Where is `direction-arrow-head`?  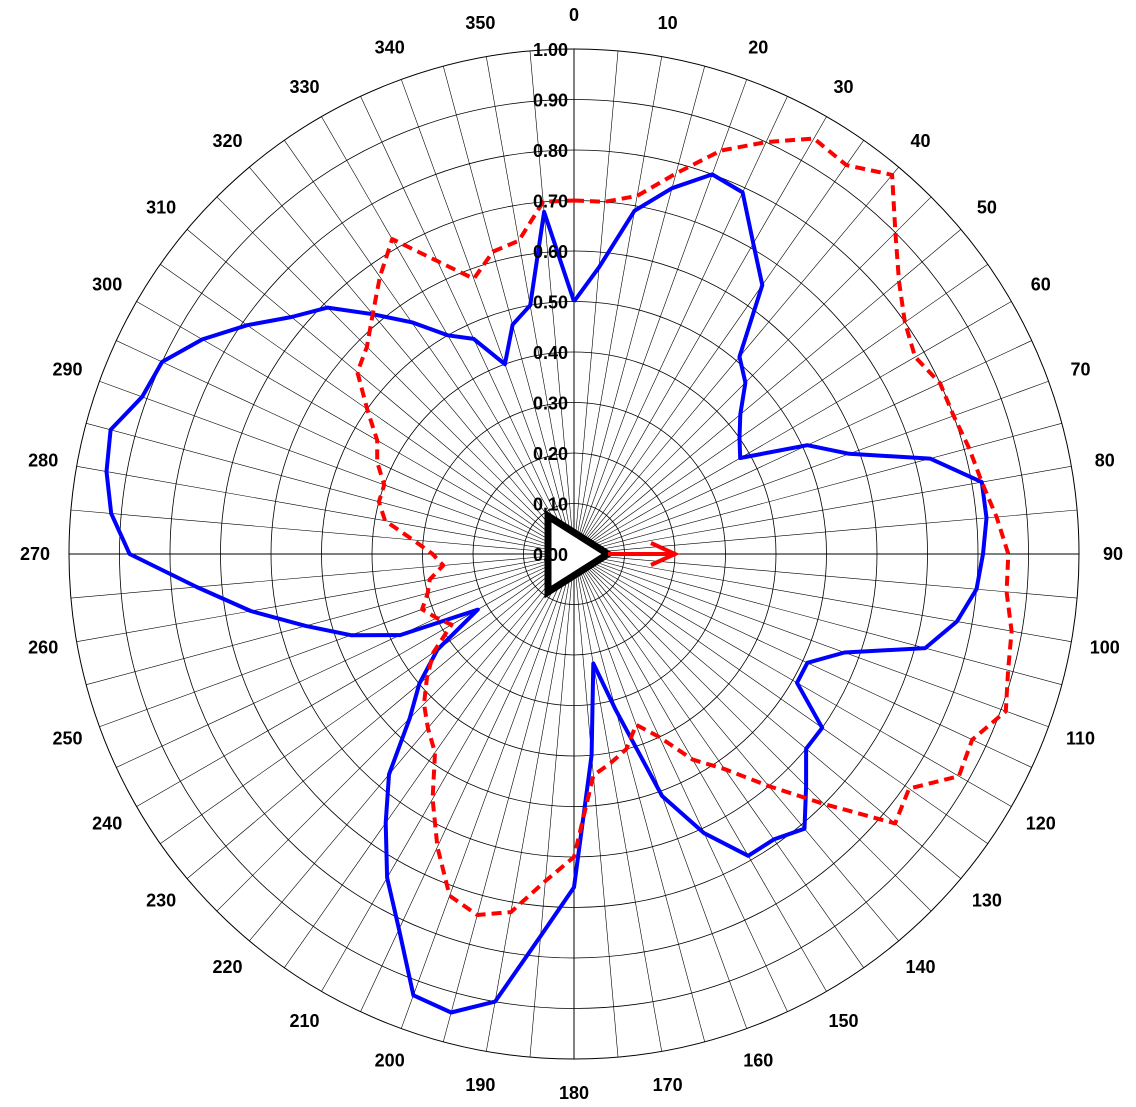 direction-arrow-head is located at coordinates (665, 554).